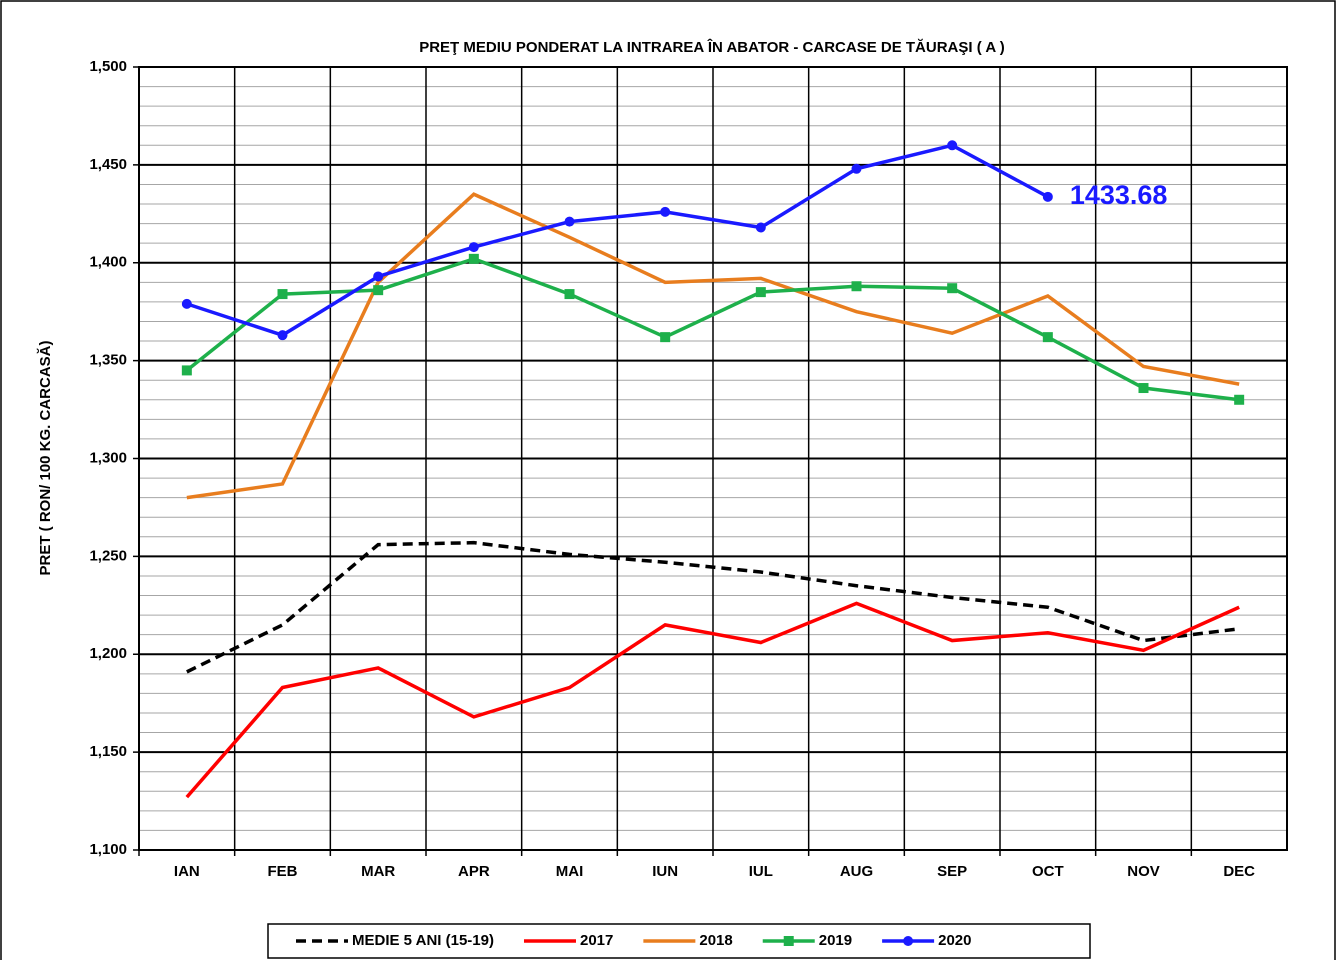 The height and width of the screenshot is (960, 1336). I want to click on y-tick-label: 1,100, so click(108, 849).